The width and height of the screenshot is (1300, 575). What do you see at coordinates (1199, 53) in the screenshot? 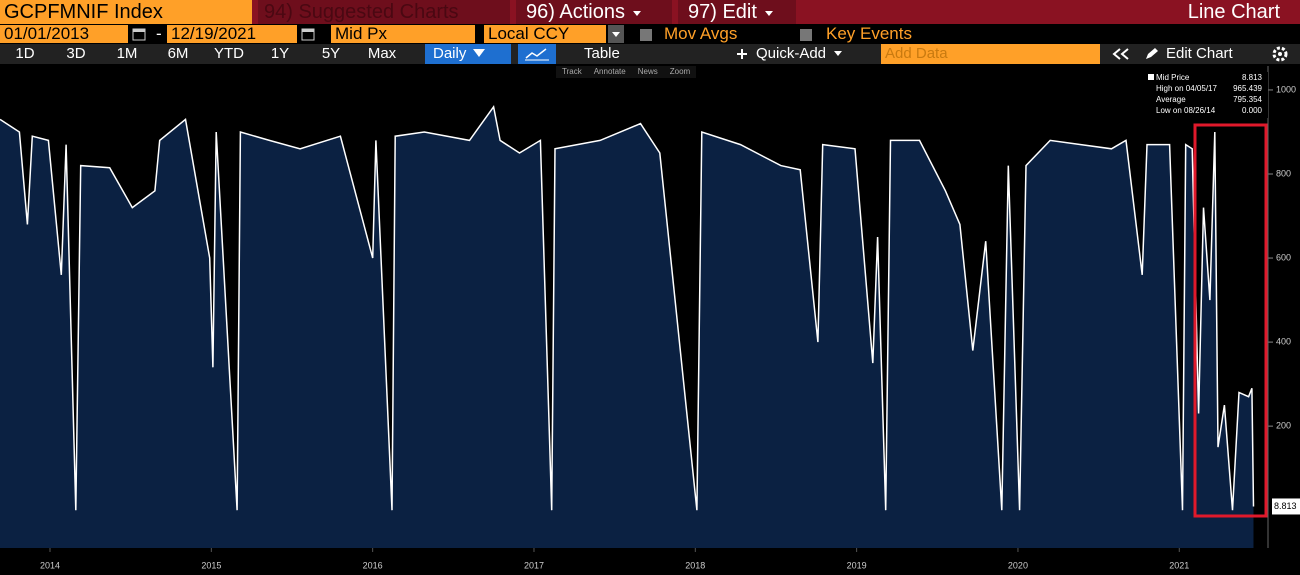
I see `edit-chart: Edit Chart` at bounding box center [1199, 53].